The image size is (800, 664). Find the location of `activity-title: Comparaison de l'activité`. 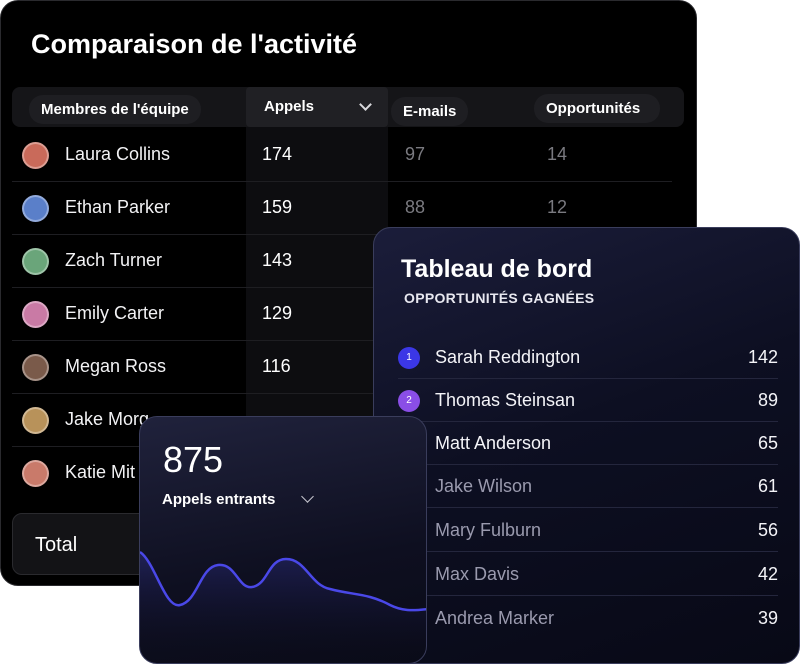

activity-title: Comparaison de l'activité is located at coordinates (194, 44).